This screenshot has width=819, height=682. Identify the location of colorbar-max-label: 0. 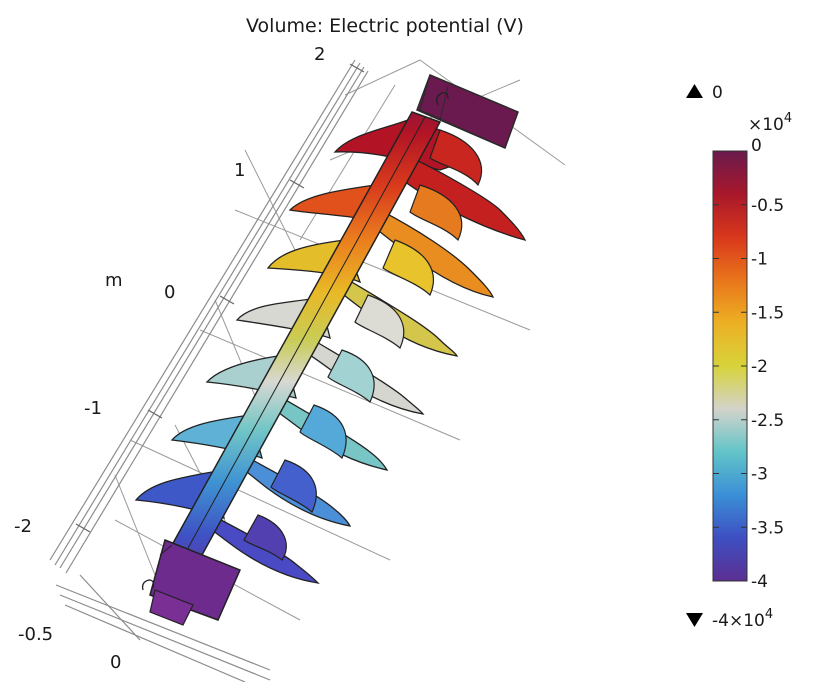
(717, 93).